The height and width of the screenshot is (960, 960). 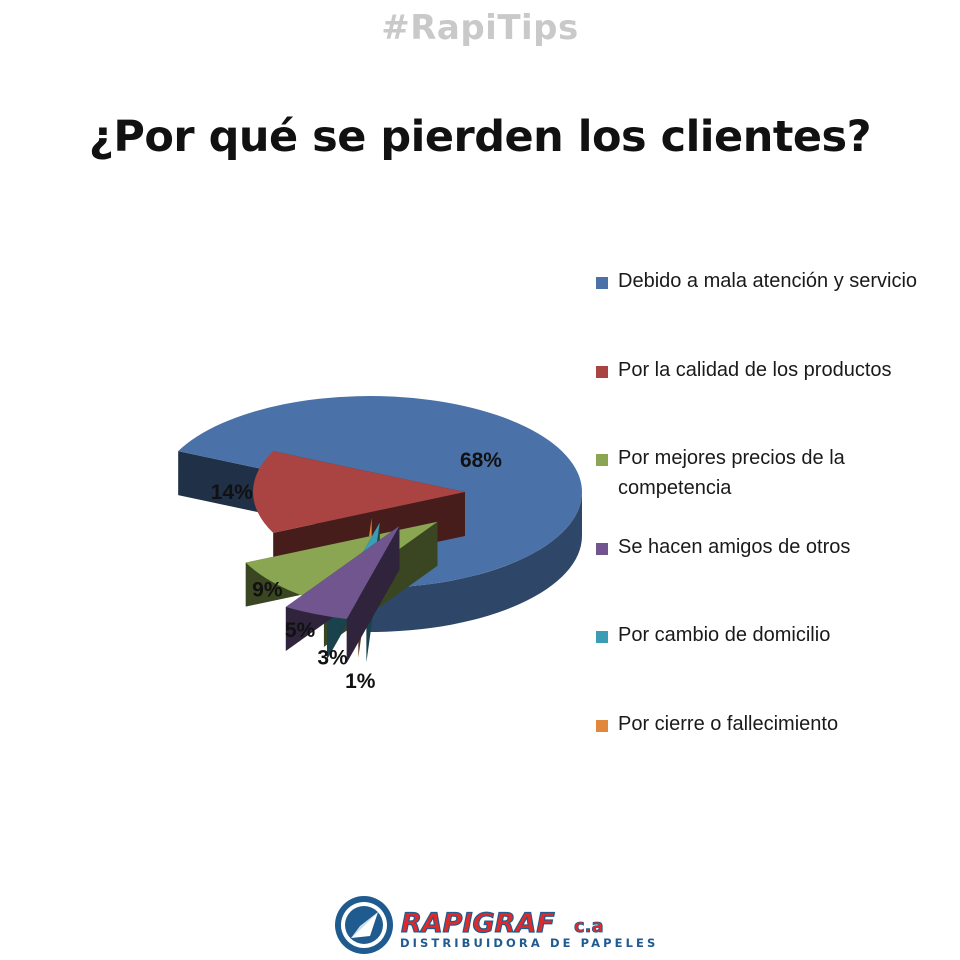 I want to click on pie-data-label: 5%, so click(x=300, y=630).